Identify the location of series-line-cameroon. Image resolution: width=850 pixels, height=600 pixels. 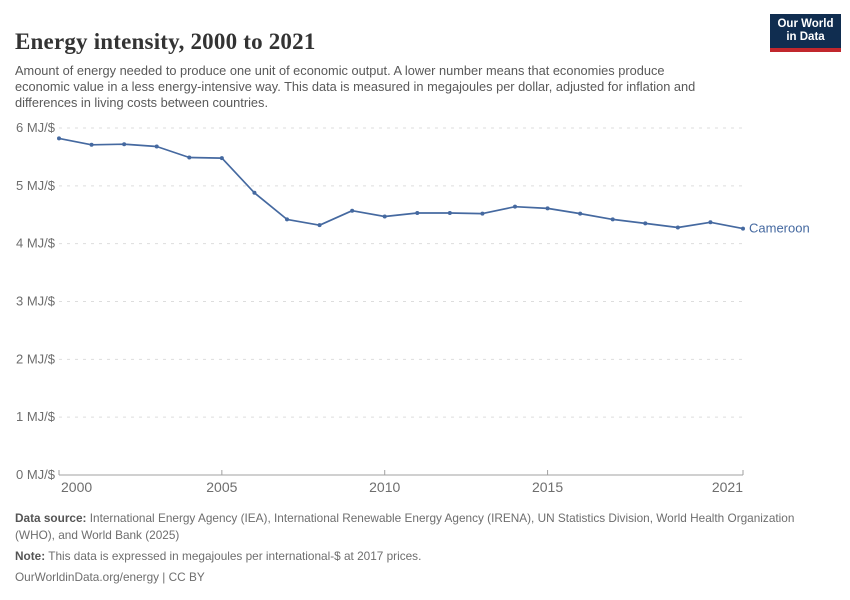
(401, 183).